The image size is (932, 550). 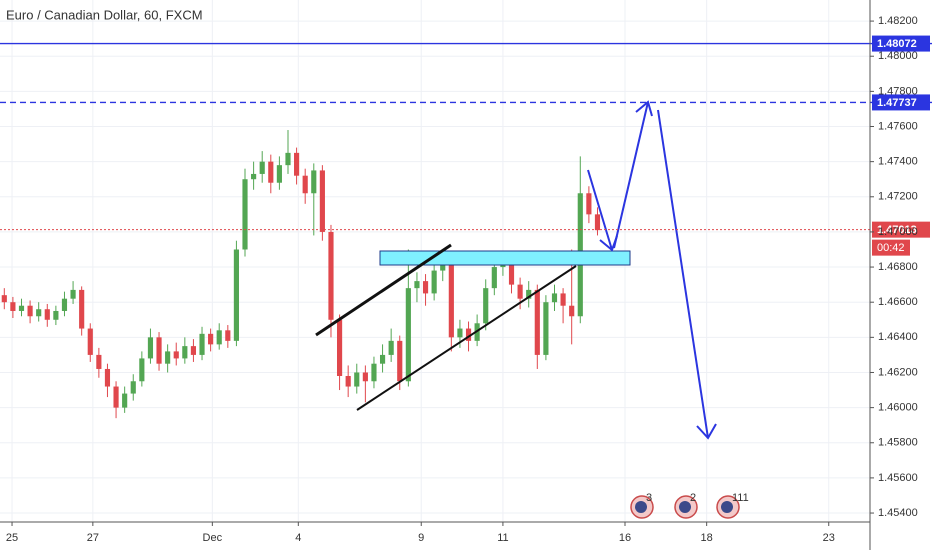 What do you see at coordinates (707, 538) in the screenshot?
I see `x-tick-label: 18` at bounding box center [707, 538].